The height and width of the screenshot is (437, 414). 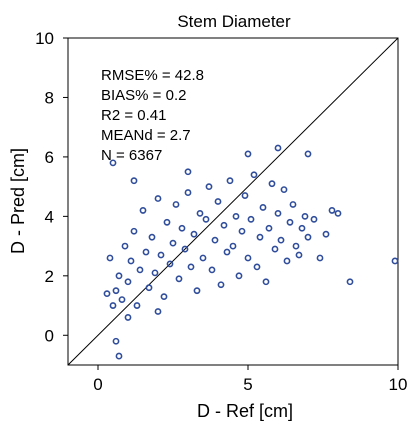 What do you see at coordinates (146, 135) in the screenshot?
I see `stat-line: MEANd = 2.7` at bounding box center [146, 135].